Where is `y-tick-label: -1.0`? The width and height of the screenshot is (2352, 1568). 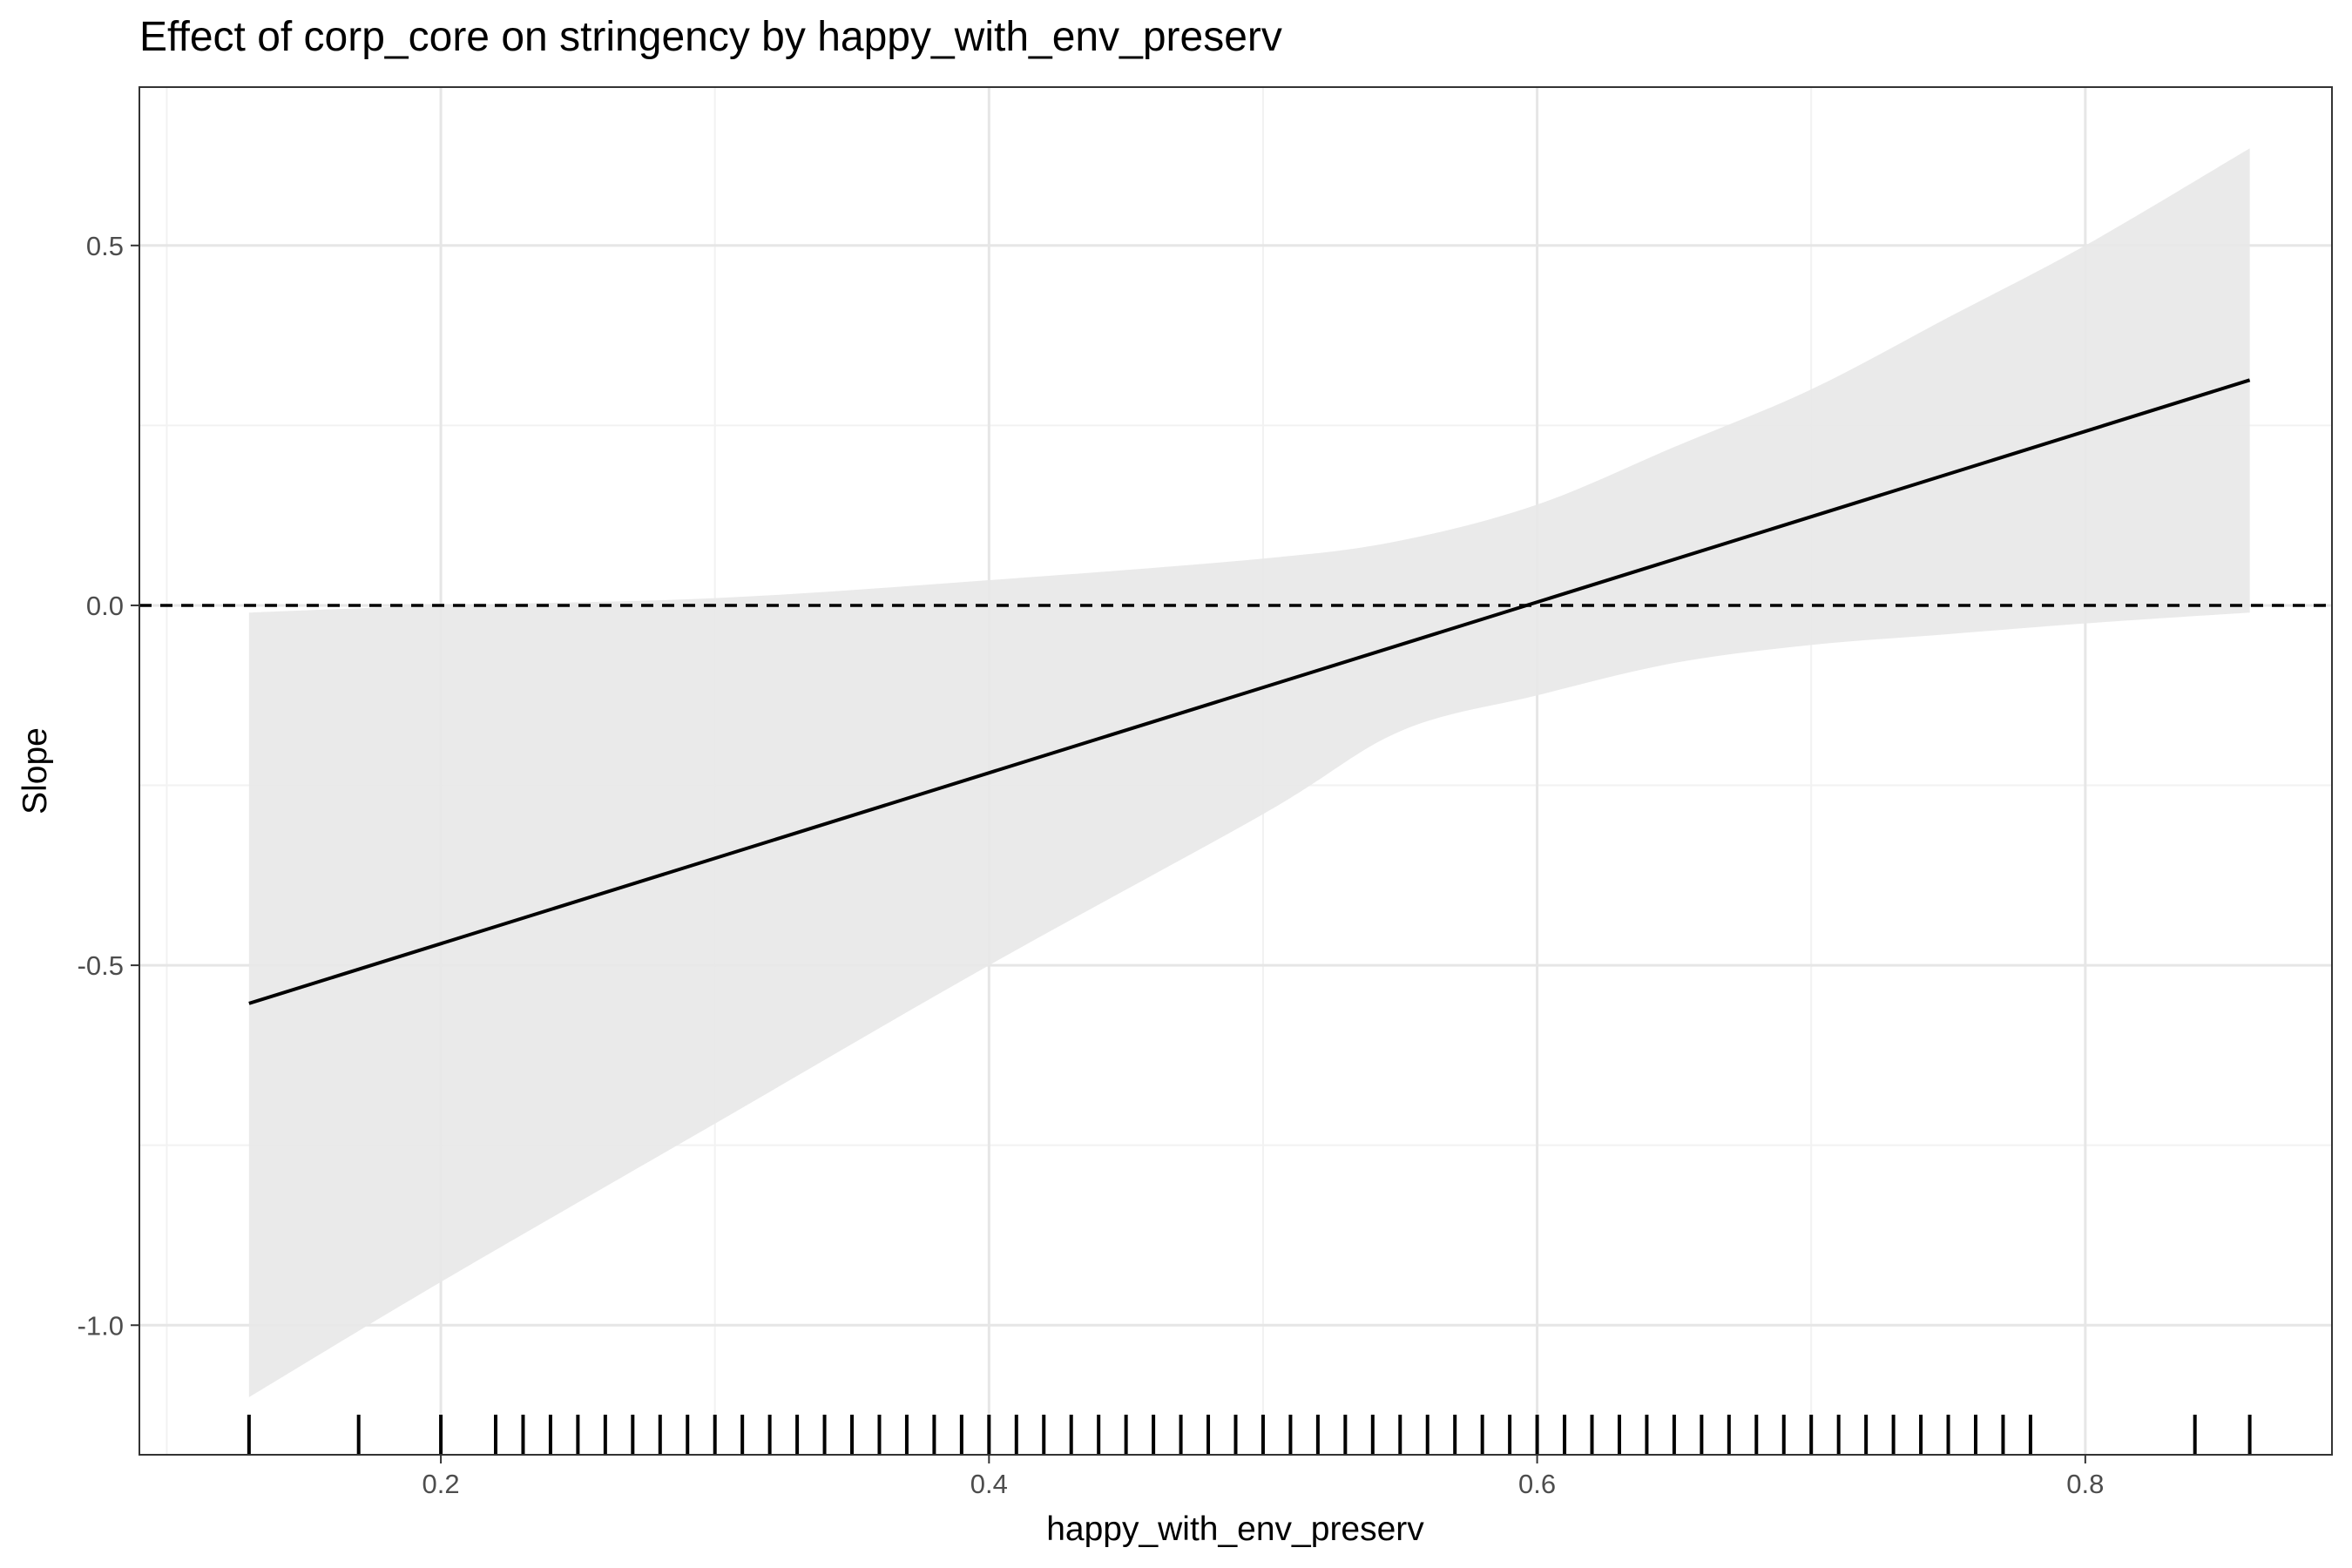
y-tick-label: -1.0 is located at coordinates (101, 1325).